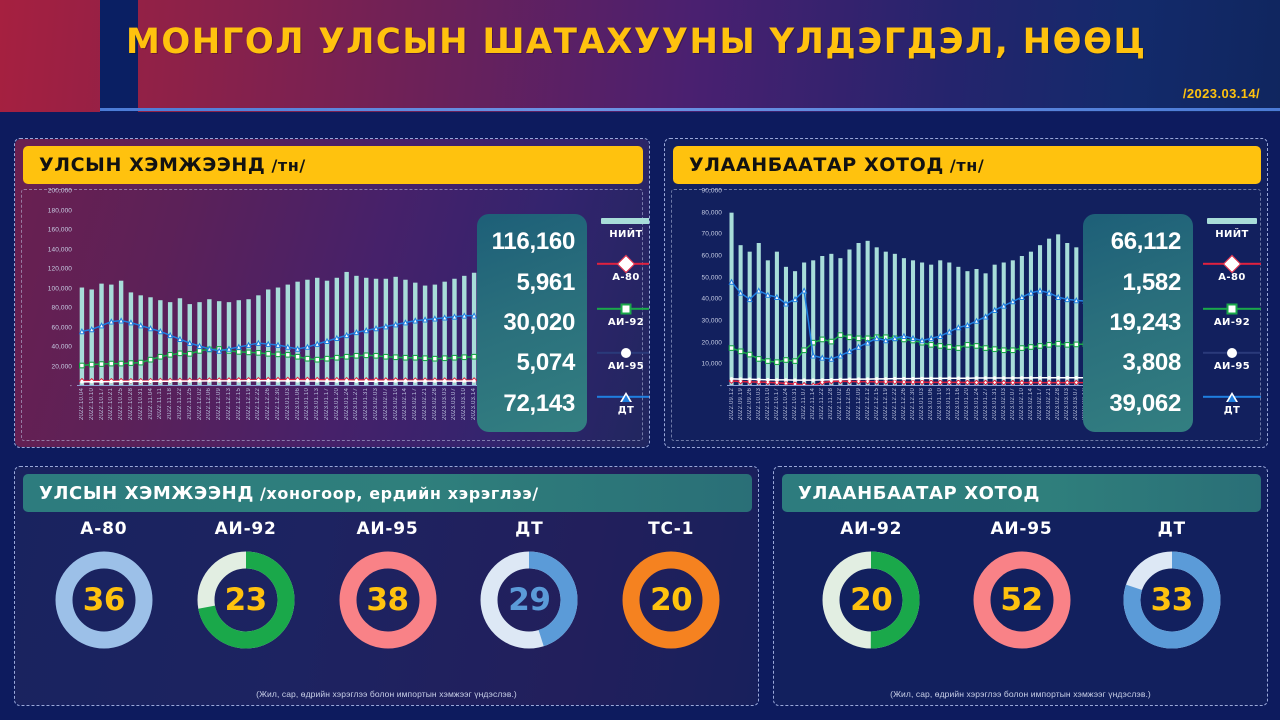 The height and width of the screenshot is (720, 1280). What do you see at coordinates (297, 404) in the screenshot?
I see `x-tick-label: 2023.01.06` at bounding box center [297, 404].